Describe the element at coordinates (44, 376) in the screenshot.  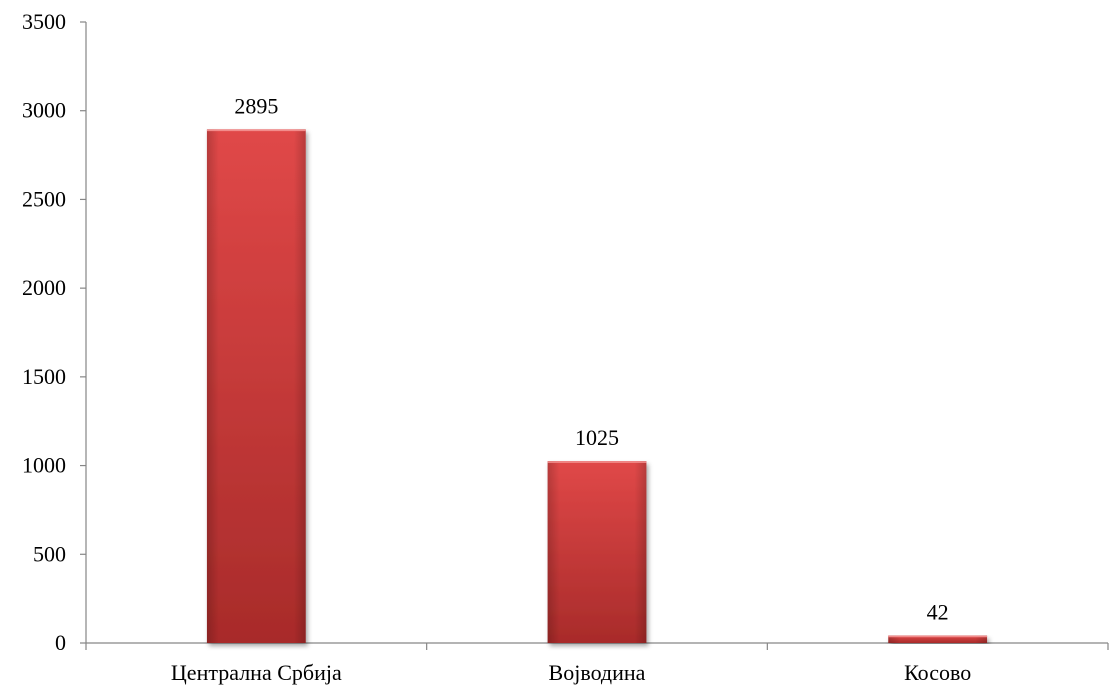
I see `y-tick-label: 1500` at that location.